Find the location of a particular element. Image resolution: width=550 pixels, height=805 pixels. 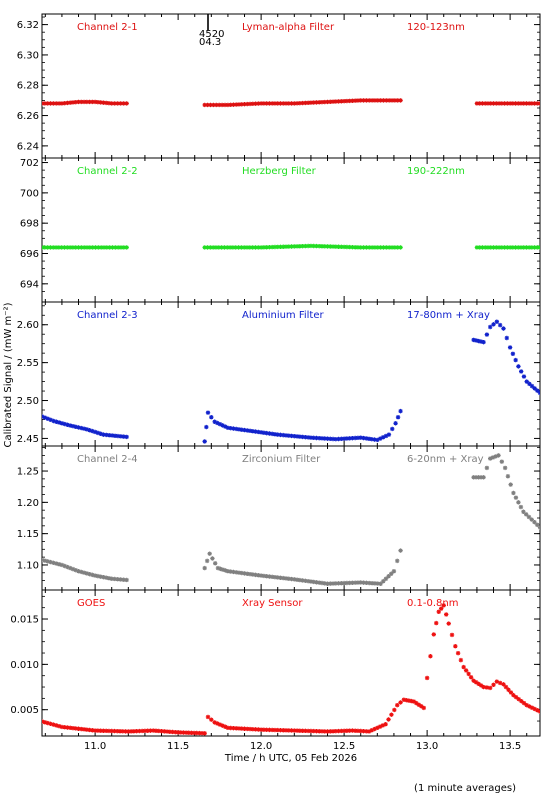

y-tick-label: 1.20 is located at coordinates (28, 503).